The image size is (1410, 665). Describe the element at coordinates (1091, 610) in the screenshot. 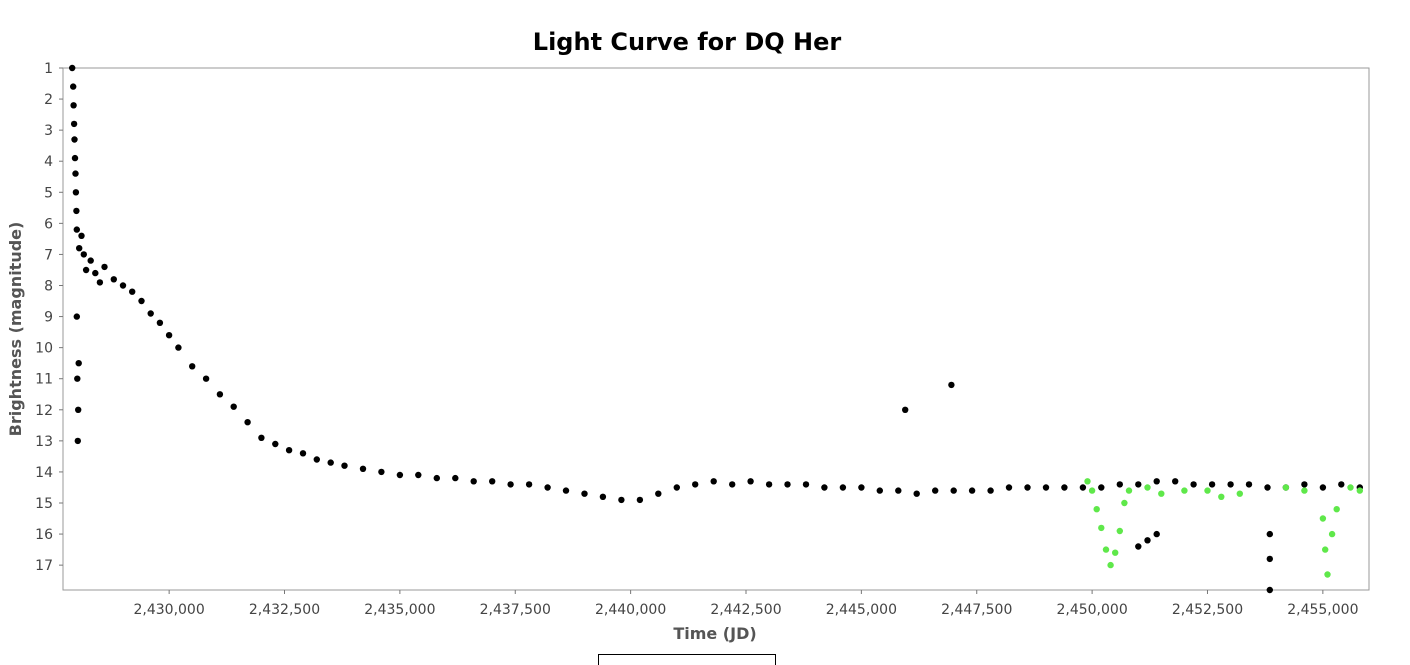

I see `x-tick-label: 2,450,000` at that location.